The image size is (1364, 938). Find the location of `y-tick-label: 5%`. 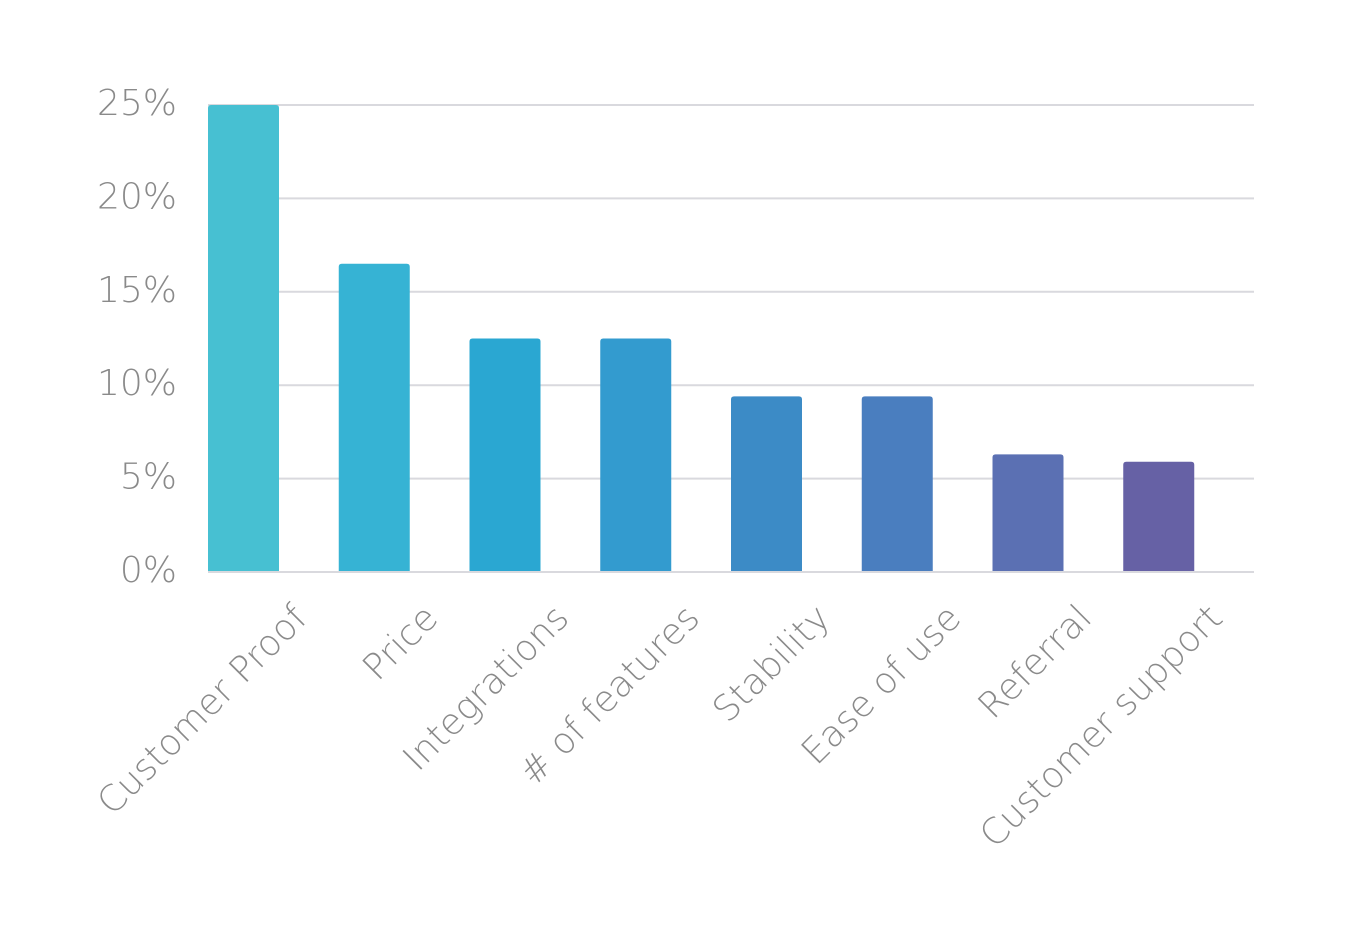

y-tick-label: 5% is located at coordinates (148, 477).